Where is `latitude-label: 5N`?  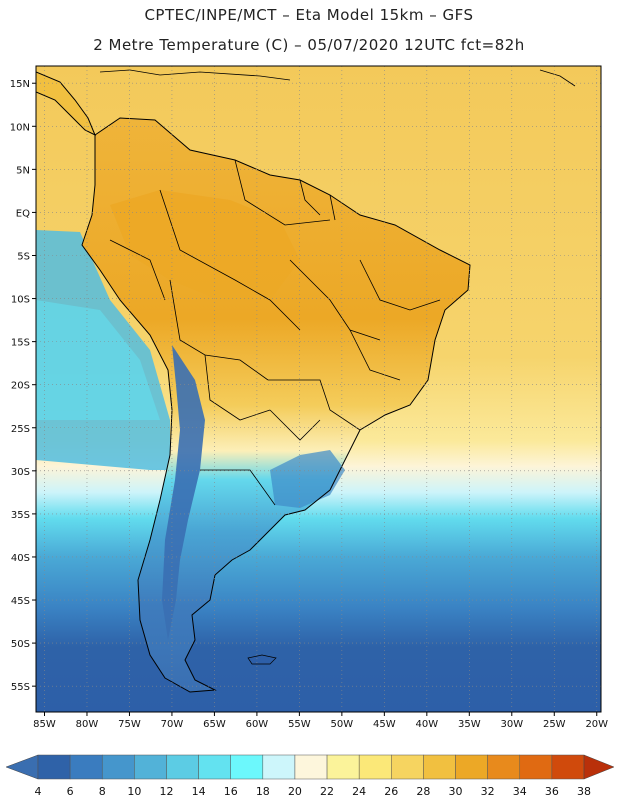
latitude-label: 5N is located at coordinates (23, 170).